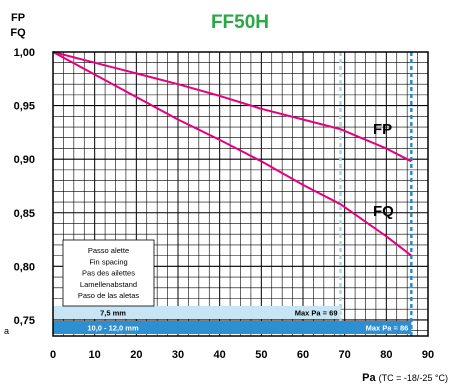 The image size is (451, 385). I want to click on x-axis-condition: (TC = -18/-25 °C), so click(413, 378).